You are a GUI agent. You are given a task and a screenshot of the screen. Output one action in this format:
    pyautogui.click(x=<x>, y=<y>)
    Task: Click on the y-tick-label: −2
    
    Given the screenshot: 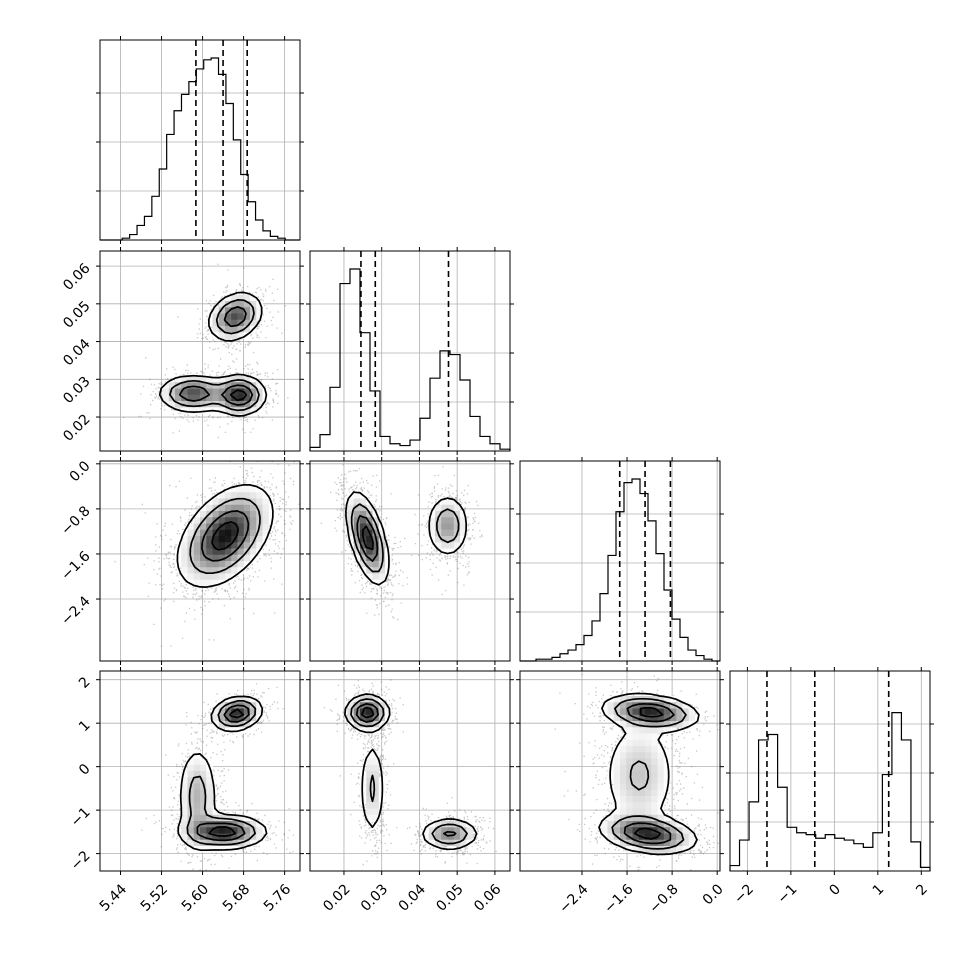 What is the action you would take?
    pyautogui.click(x=81, y=861)
    